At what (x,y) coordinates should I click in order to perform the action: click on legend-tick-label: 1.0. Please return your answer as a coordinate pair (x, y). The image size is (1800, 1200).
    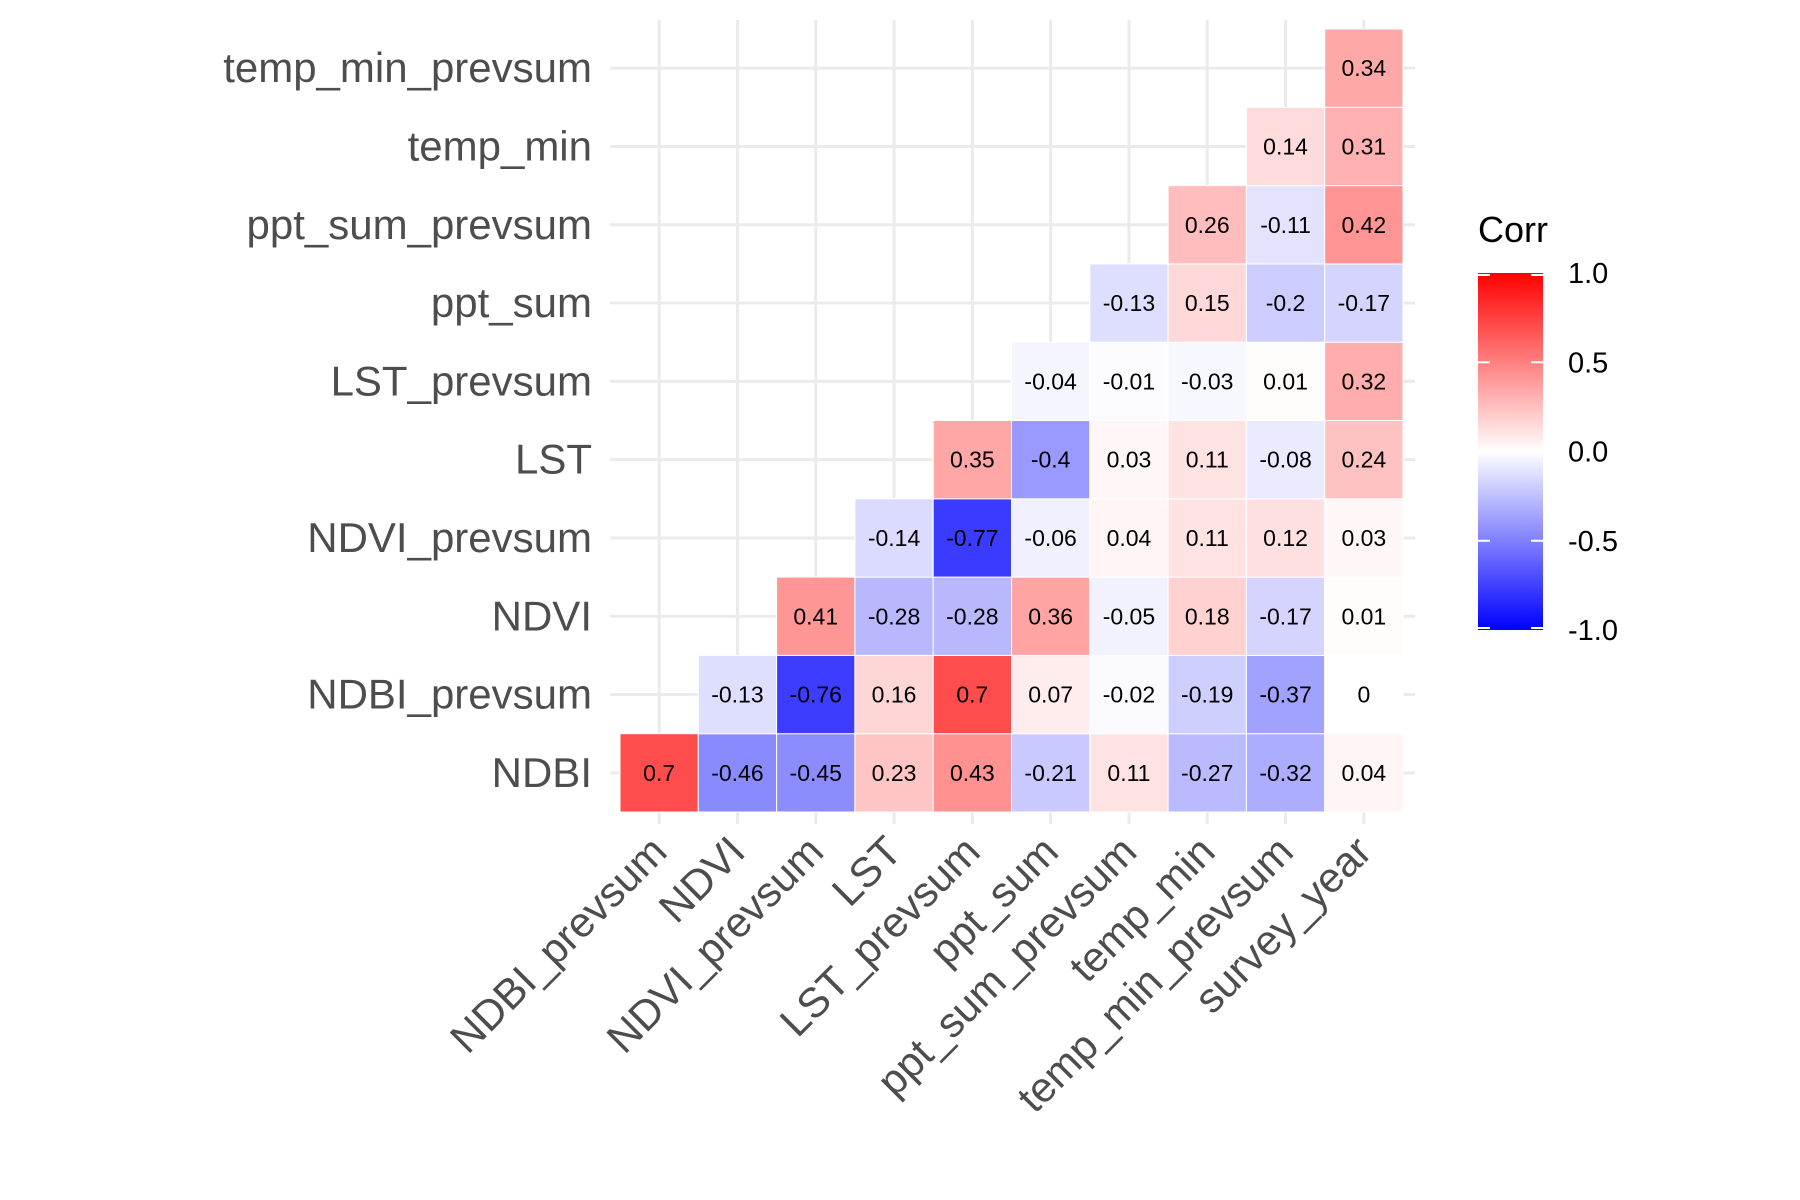
    Looking at the image, I should click on (1588, 274).